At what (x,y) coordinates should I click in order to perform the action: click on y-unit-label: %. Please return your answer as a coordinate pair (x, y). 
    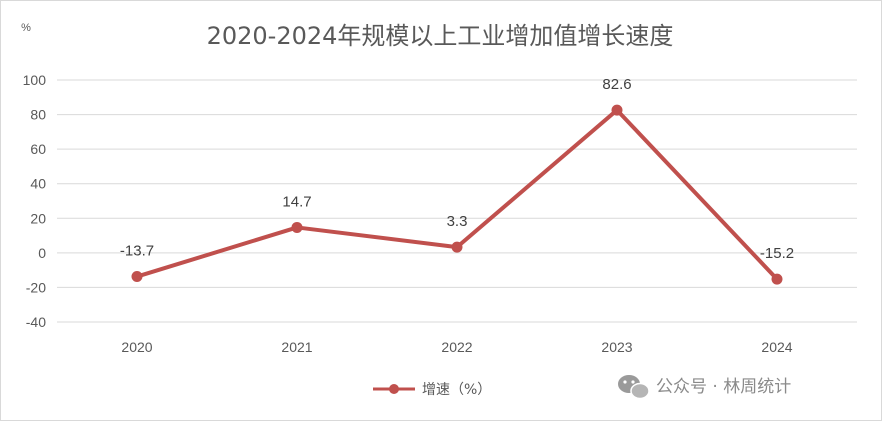
    Looking at the image, I should click on (26, 28).